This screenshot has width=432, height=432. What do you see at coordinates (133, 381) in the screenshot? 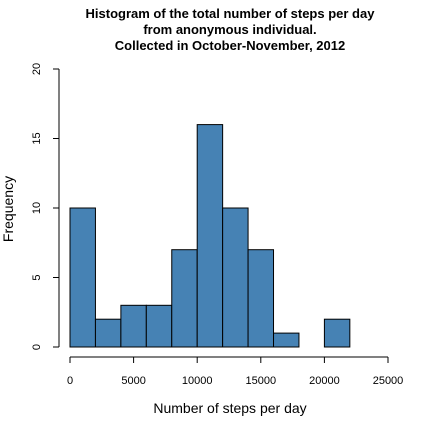
I see `x-tick-label: 5000` at bounding box center [133, 381].